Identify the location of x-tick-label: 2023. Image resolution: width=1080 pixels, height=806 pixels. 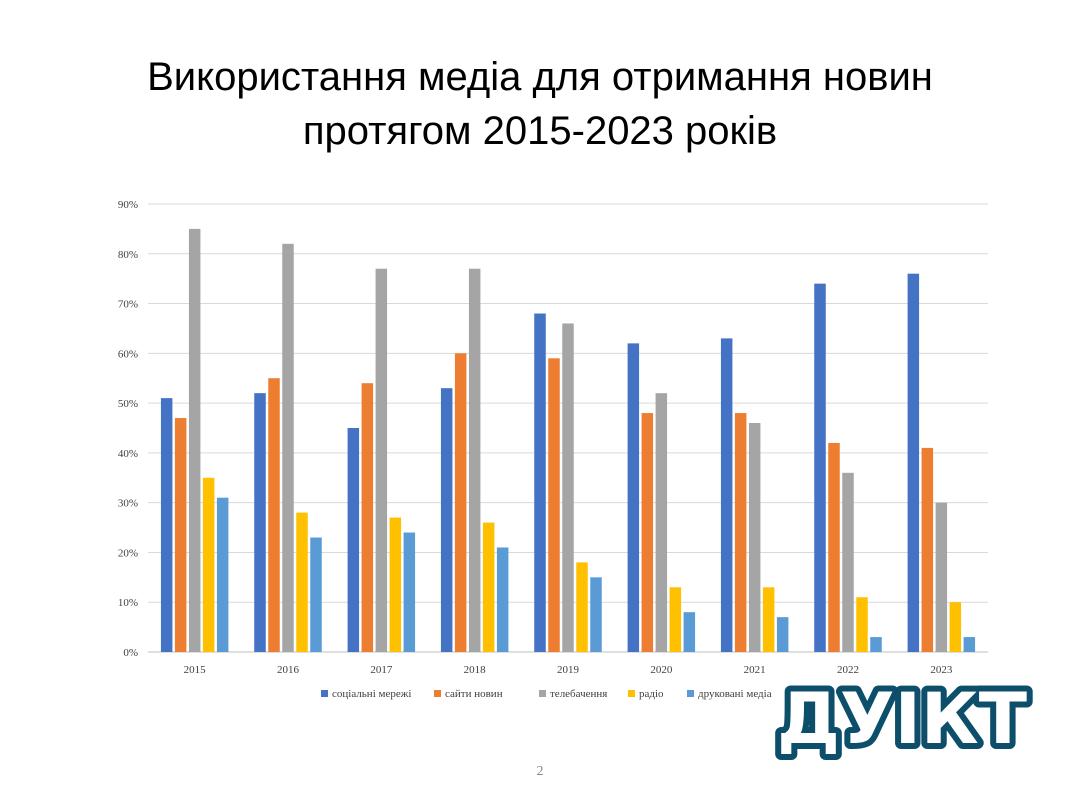
(941, 670).